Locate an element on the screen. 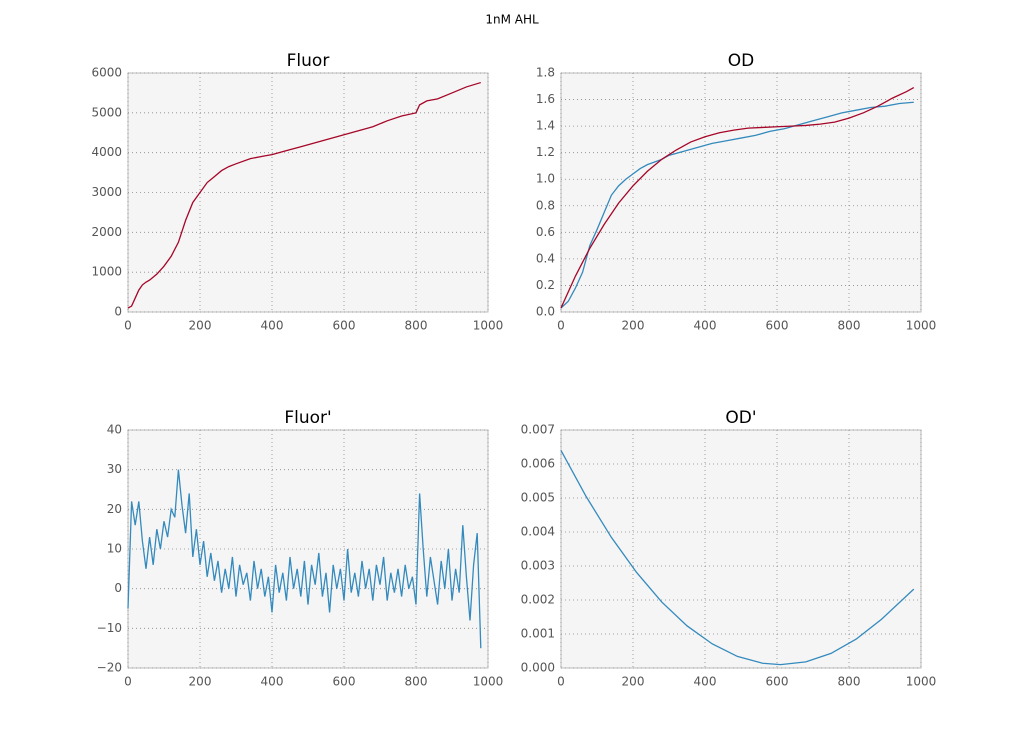 The image size is (1024, 744). y-tick-label: 1.2 is located at coordinates (545, 152).